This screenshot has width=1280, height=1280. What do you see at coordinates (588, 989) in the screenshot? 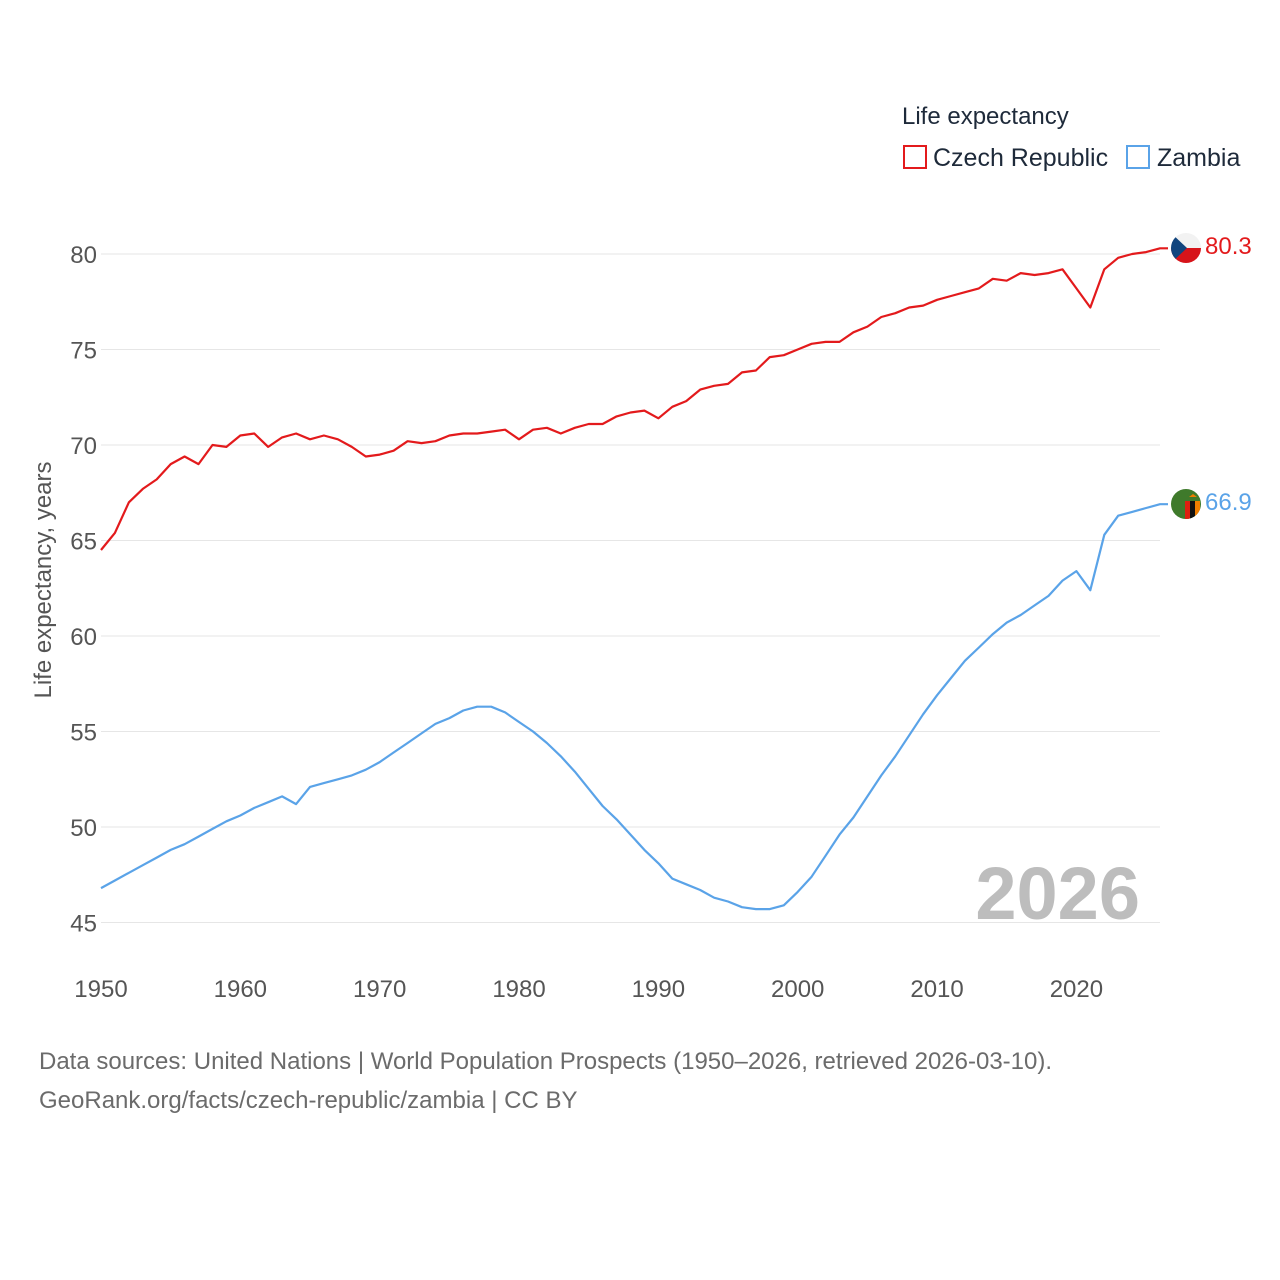
I see `x-axis-ticks: 1950 1960 1970 1980 1990 2000 2010 2020` at bounding box center [588, 989].